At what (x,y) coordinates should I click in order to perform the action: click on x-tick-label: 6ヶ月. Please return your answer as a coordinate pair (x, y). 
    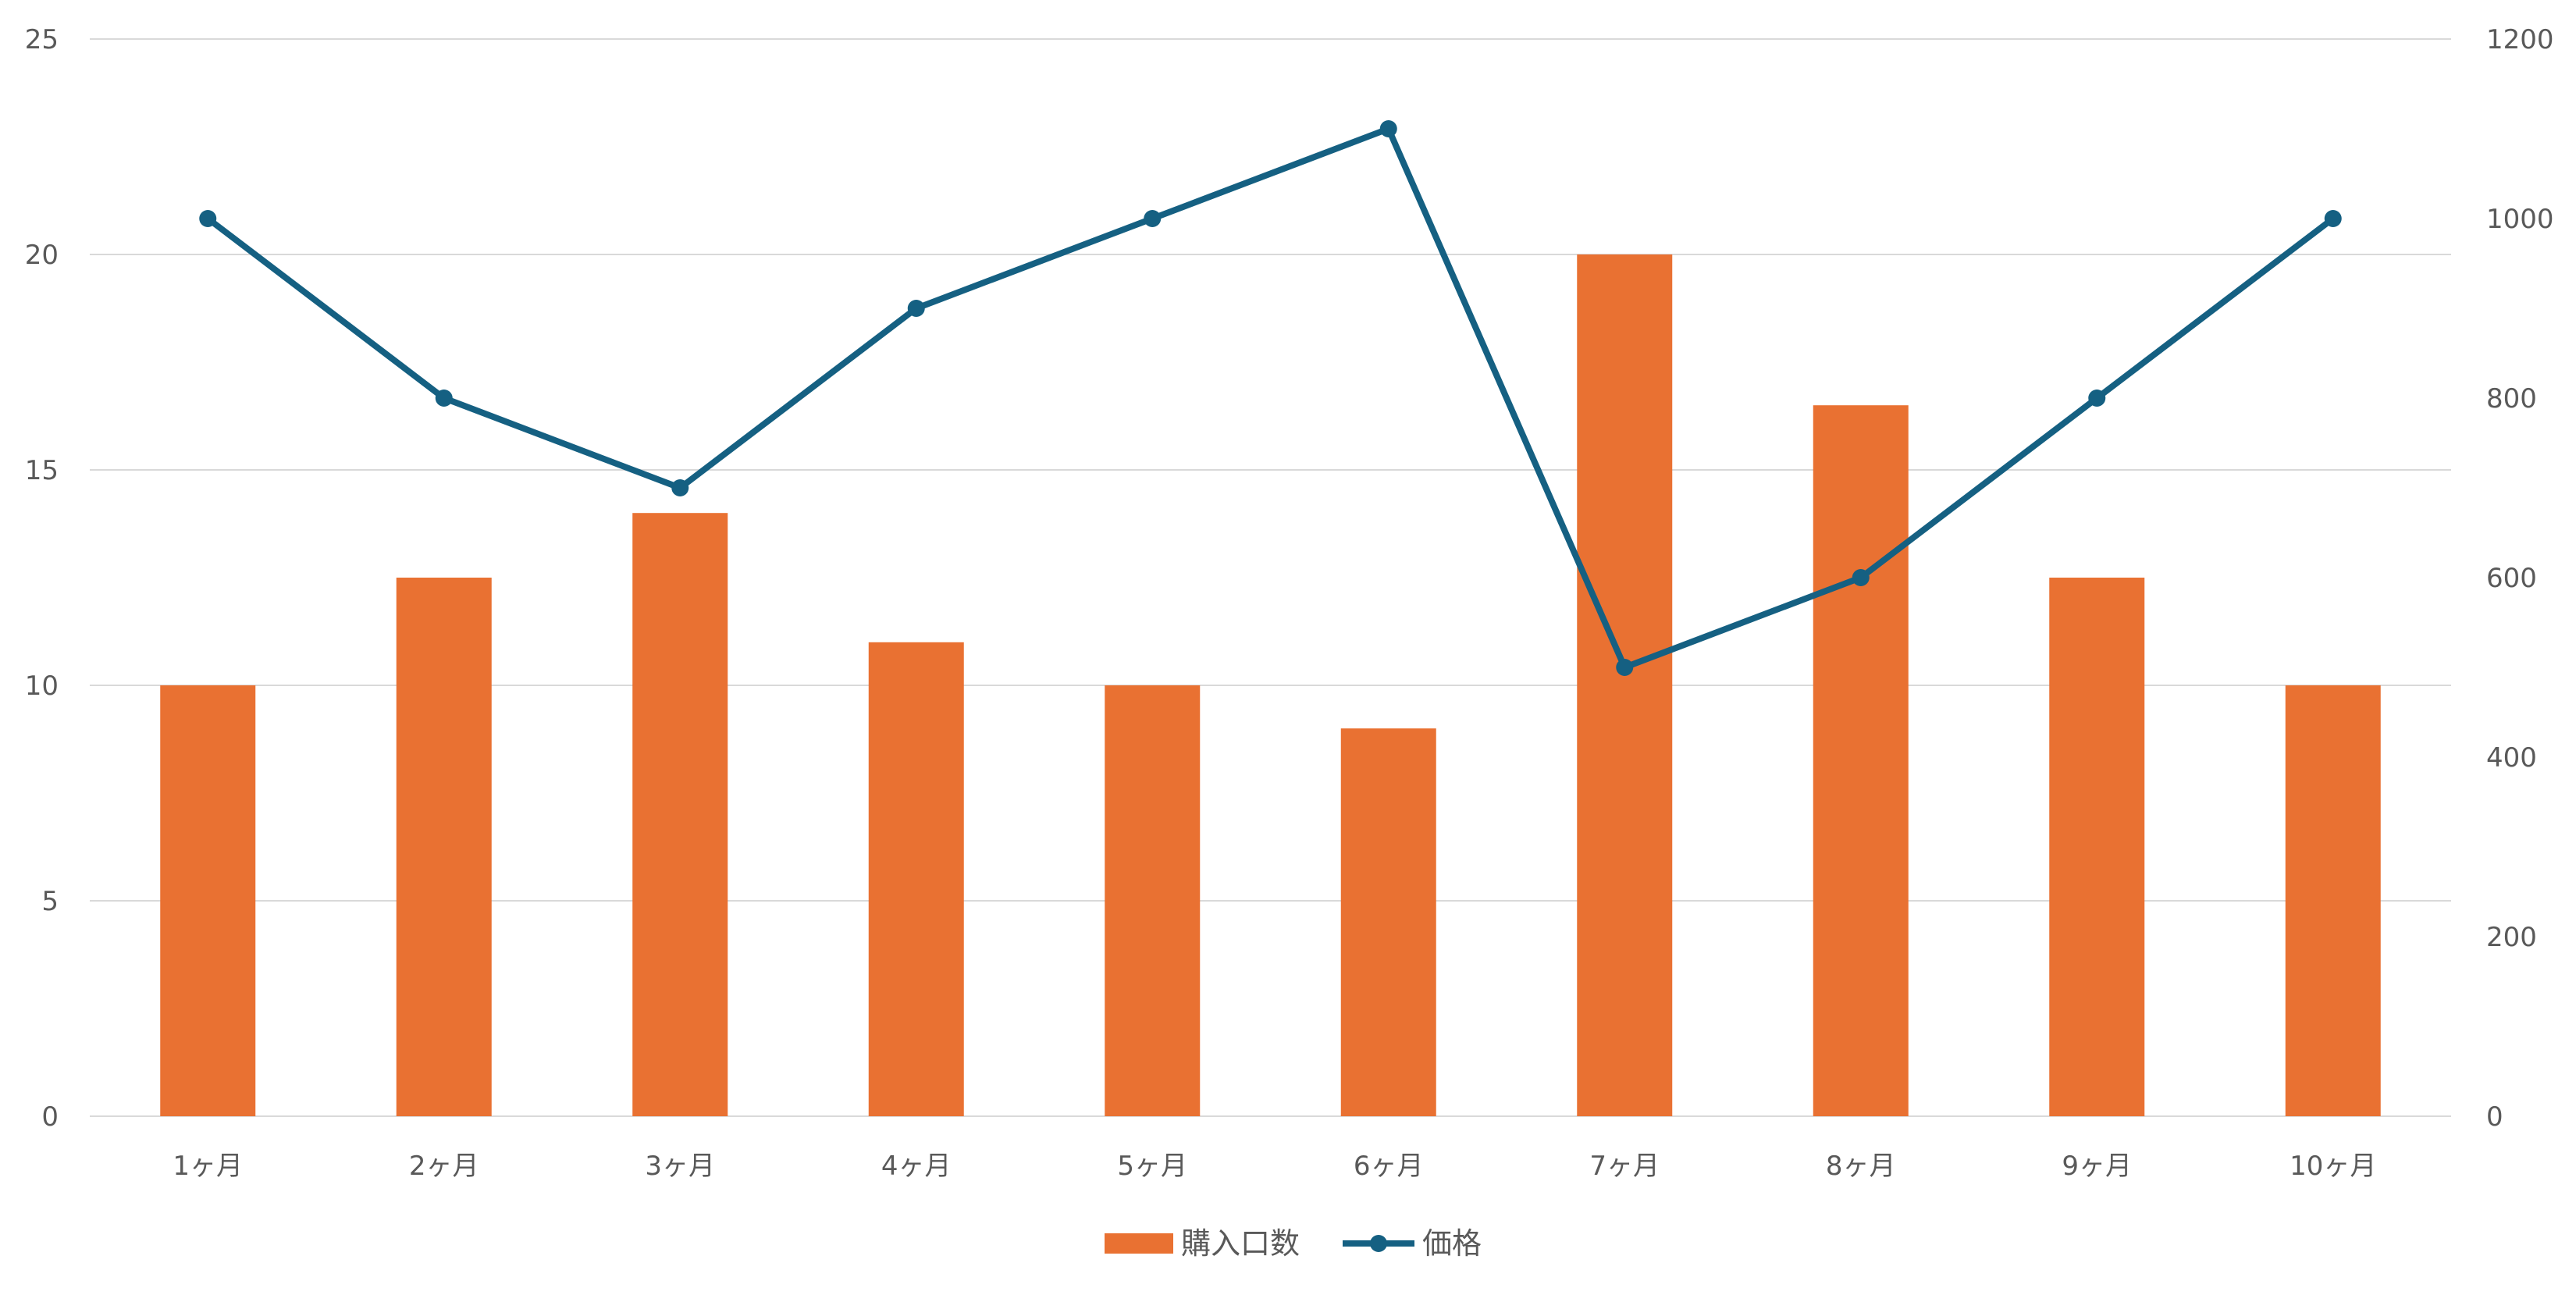
    Looking at the image, I should click on (1389, 1166).